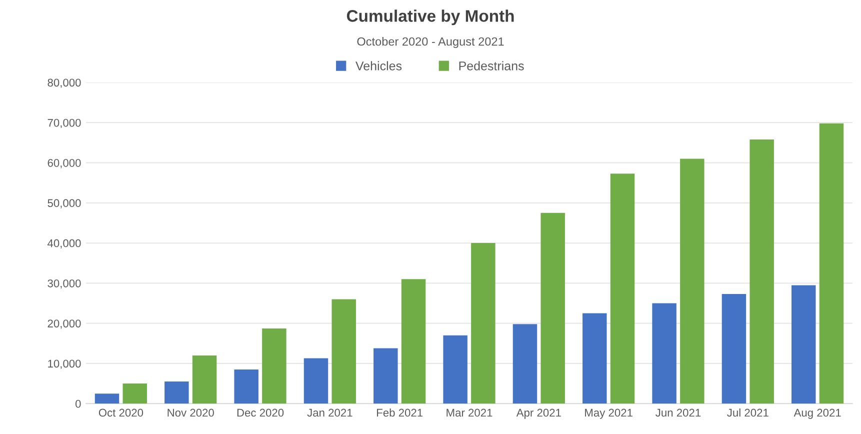 Image resolution: width=861 pixels, height=434 pixels. What do you see at coordinates (64, 364) in the screenshot?
I see `y-tick-label: 10,000` at bounding box center [64, 364].